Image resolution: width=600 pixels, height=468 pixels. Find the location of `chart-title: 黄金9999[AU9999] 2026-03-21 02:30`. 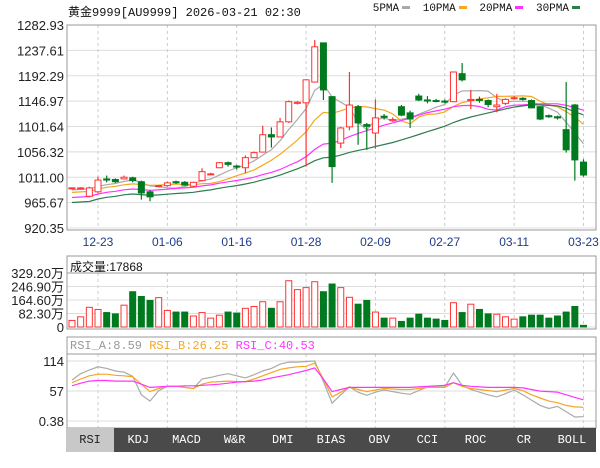

chart-title: 黄金9999[AU9999] 2026-03-21 02:30 is located at coordinates (184, 13).